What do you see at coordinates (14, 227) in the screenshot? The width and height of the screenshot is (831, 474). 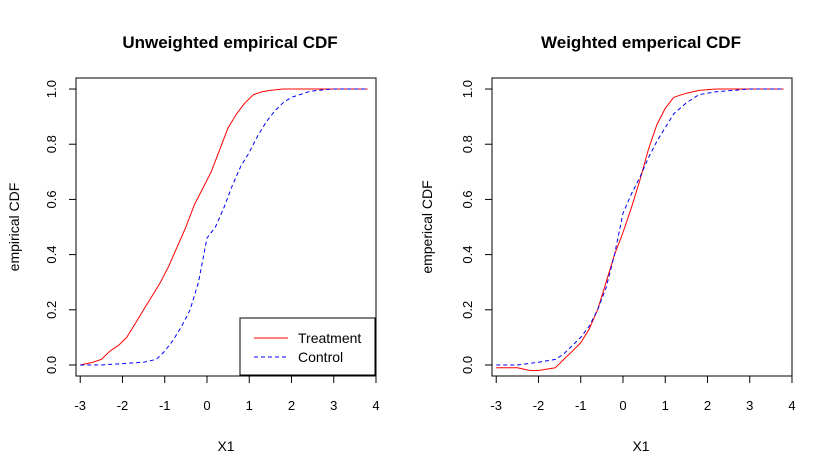 I see `y-axis-label: empirical CDF` at bounding box center [14, 227].